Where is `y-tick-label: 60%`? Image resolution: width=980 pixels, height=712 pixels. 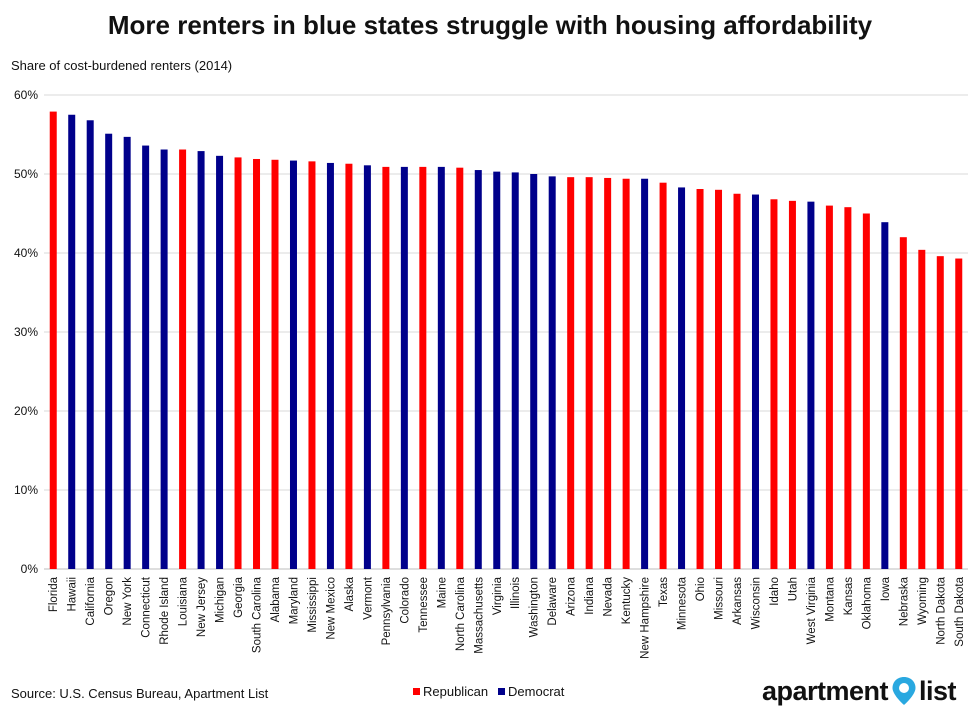
y-tick-label: 60% is located at coordinates (26, 95).